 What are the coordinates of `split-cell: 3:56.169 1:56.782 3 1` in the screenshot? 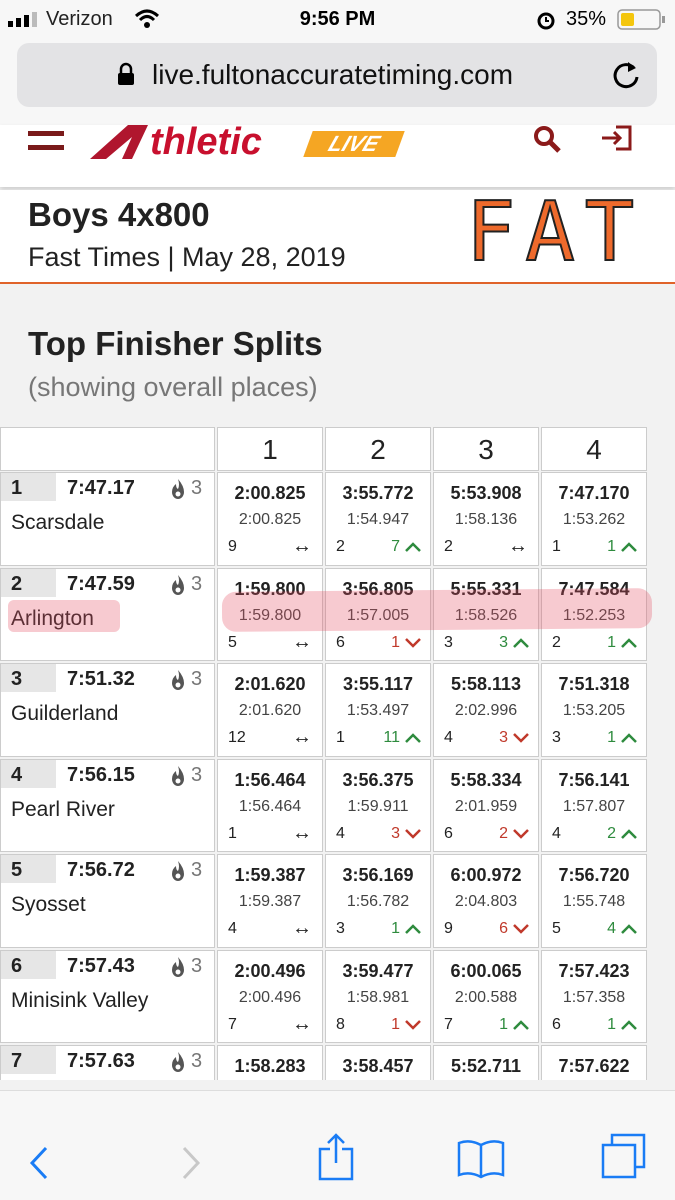 It's located at (378, 901).